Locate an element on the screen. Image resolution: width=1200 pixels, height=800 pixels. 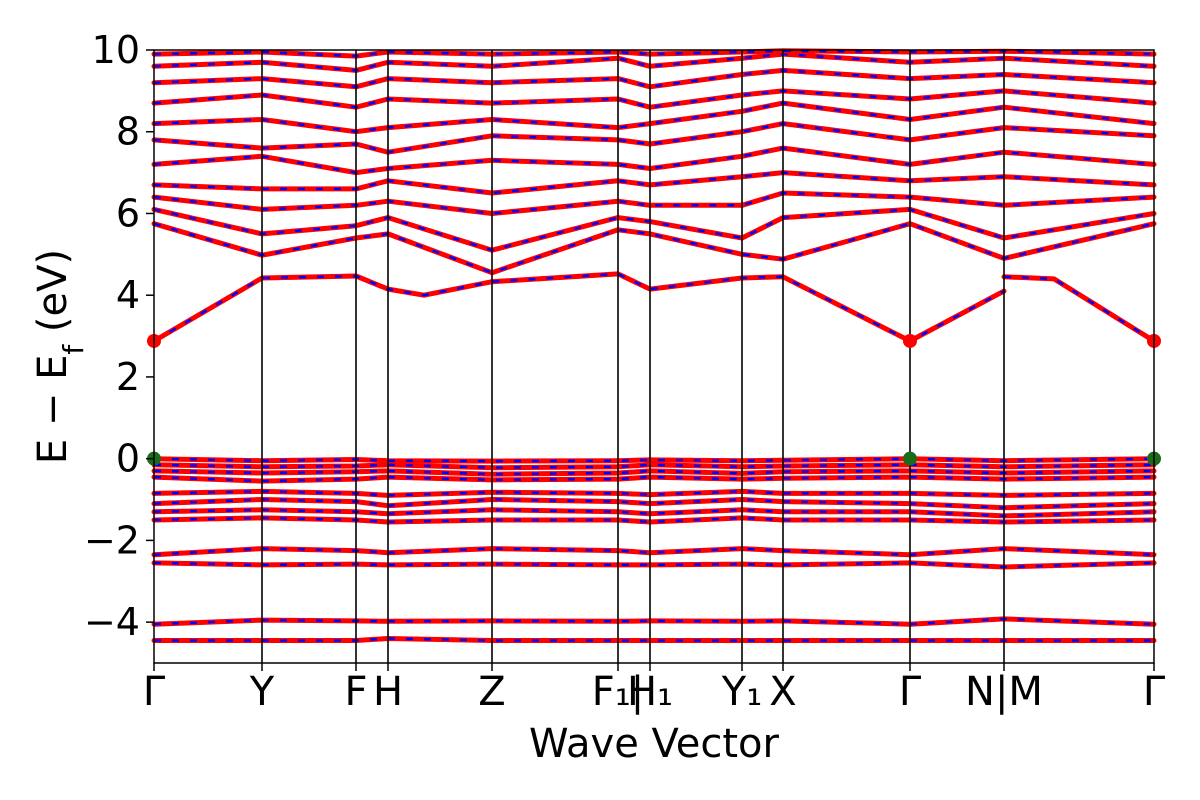
y-tick-label: −4 is located at coordinates (112, 622).